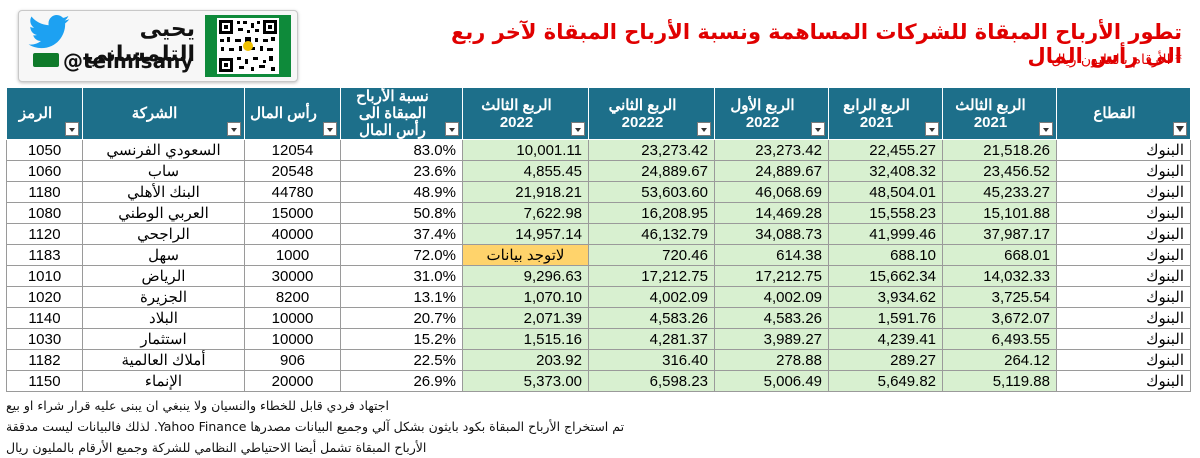 The image size is (1200, 458). Describe the element at coordinates (525, 234) in the screenshot. I see `cell-q3-2022: 14,957.14` at that location.